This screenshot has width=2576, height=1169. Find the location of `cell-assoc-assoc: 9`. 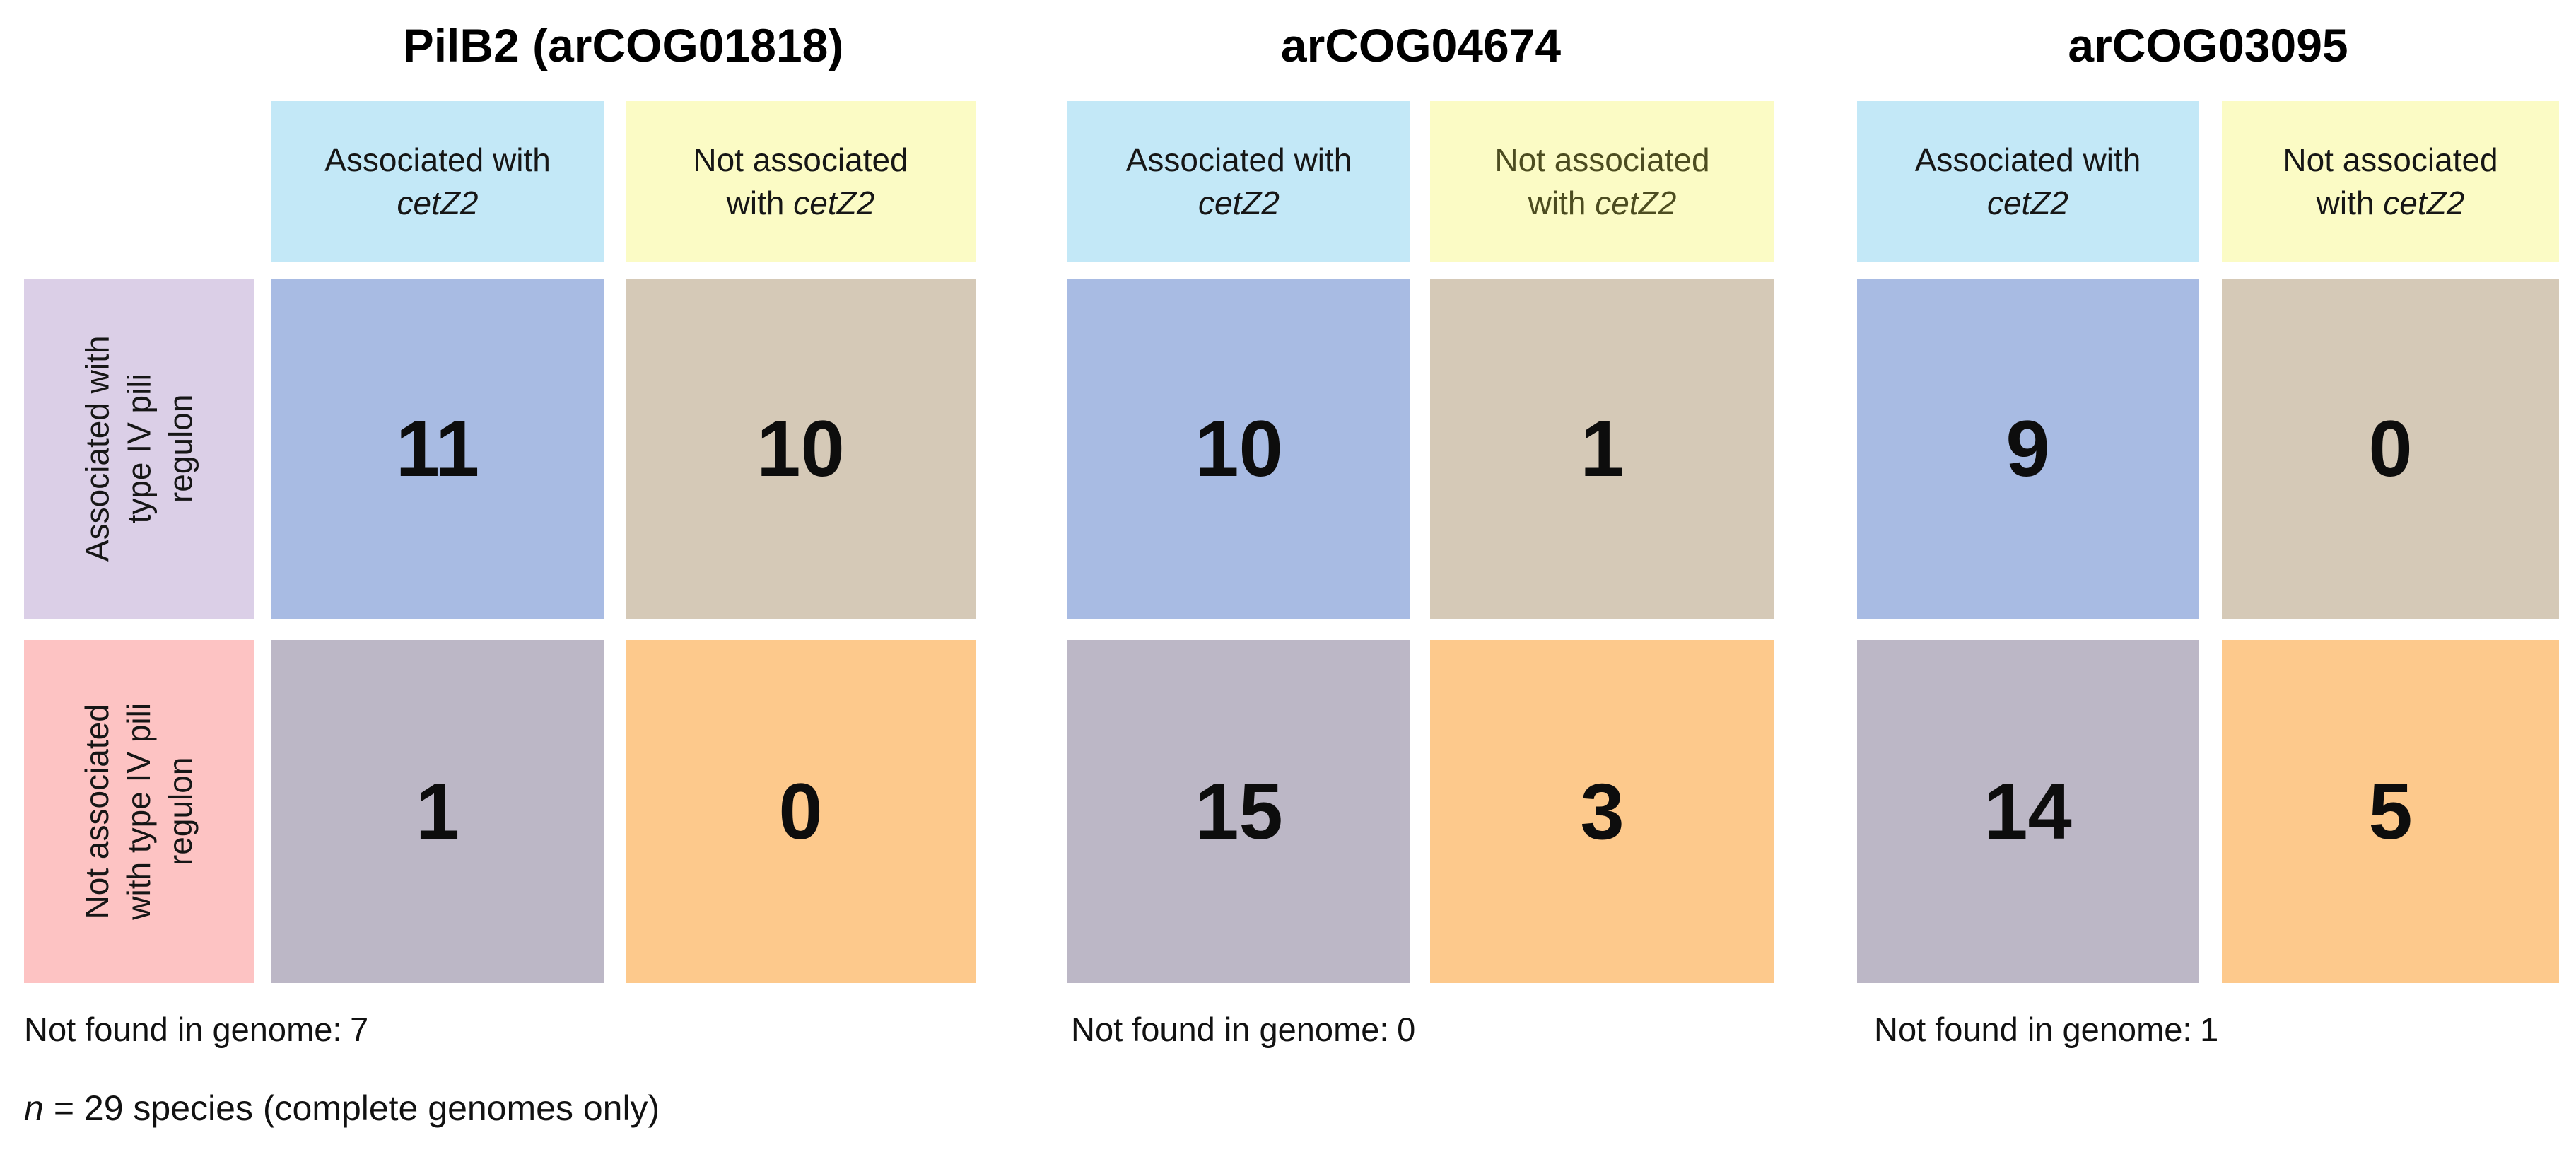

cell-assoc-assoc: 9 is located at coordinates (2028, 449).